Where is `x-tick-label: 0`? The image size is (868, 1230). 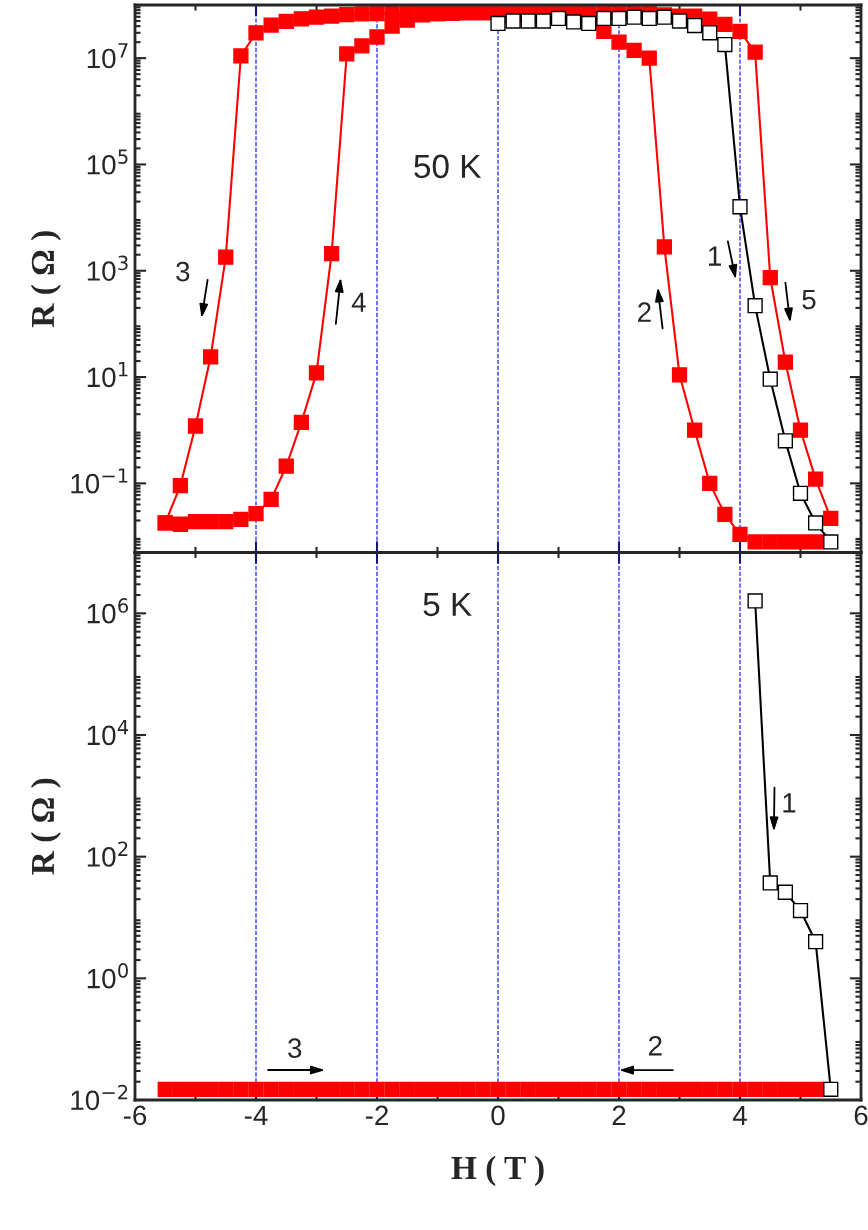 x-tick-label: 0 is located at coordinates (498, 1115).